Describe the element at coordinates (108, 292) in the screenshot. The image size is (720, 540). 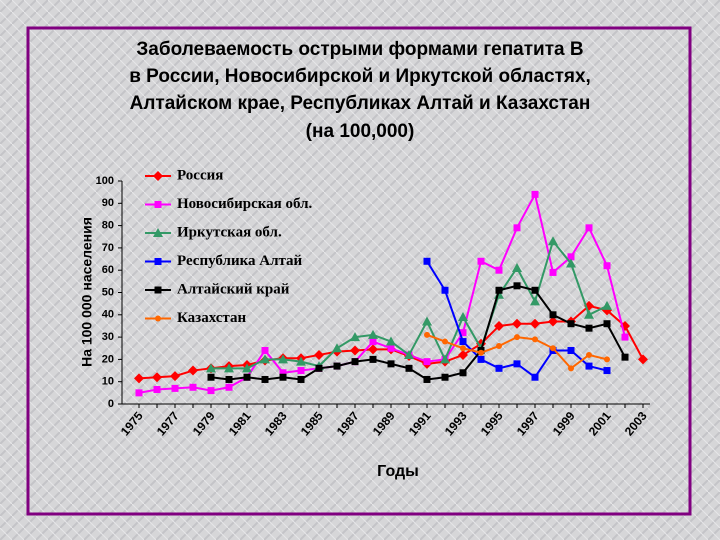
I see `y-tick-label: 50` at that location.